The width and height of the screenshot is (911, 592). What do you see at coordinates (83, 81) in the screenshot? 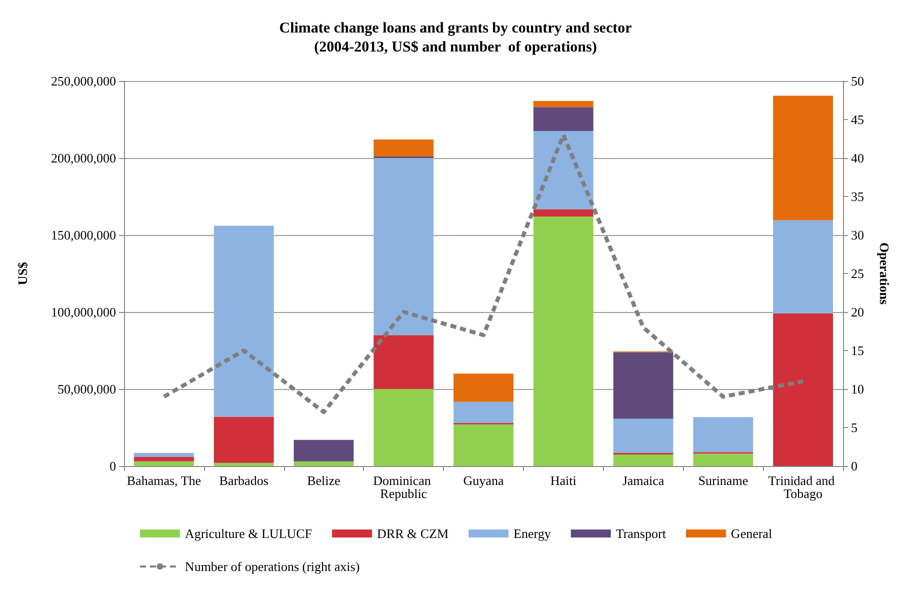
I see `y-tick-label: 250,000,000` at bounding box center [83, 81].